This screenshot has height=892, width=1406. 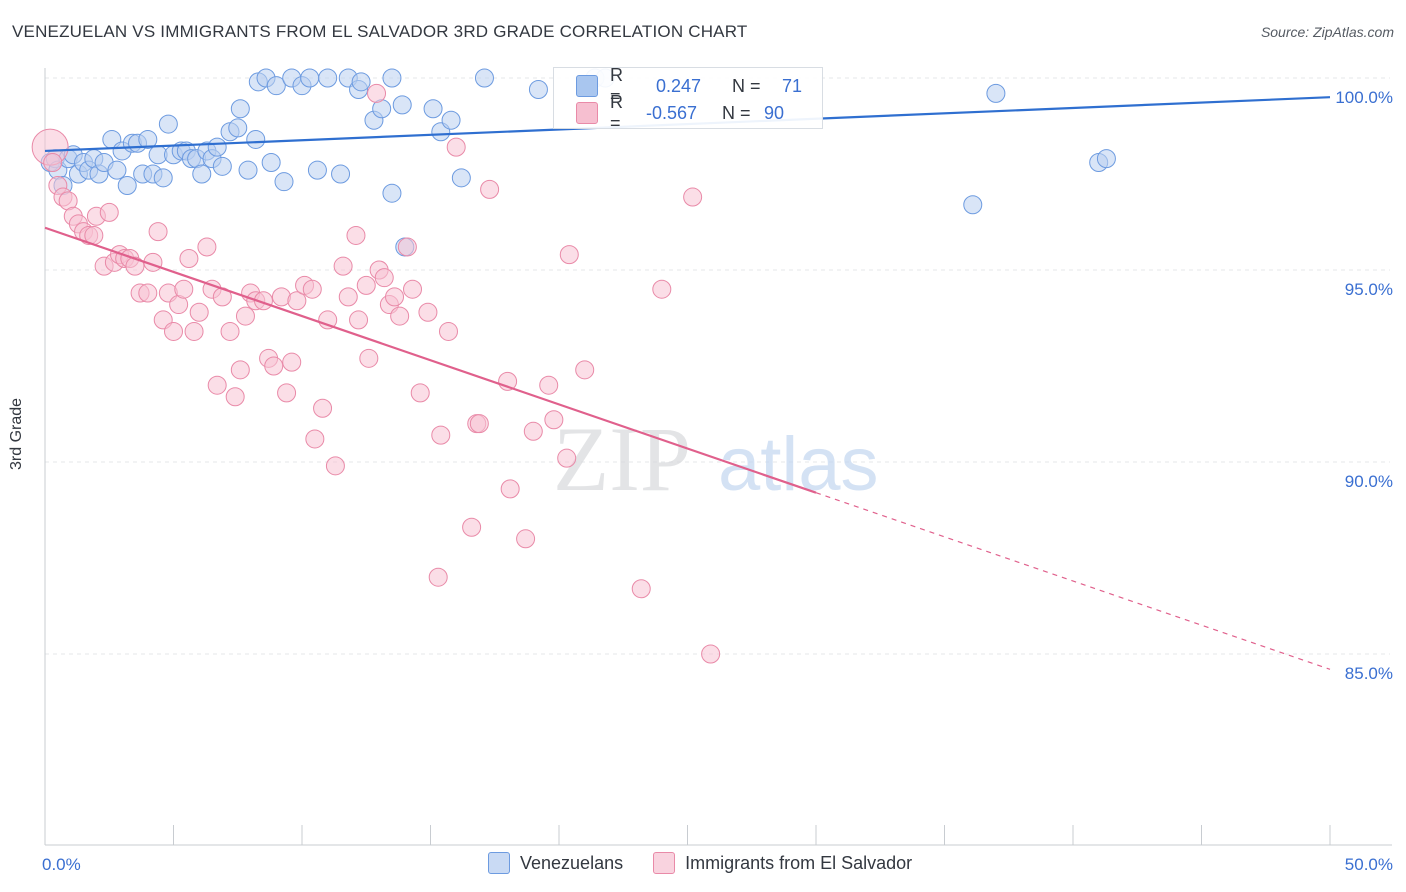 What do you see at coordinates (1364, 97) in the screenshot?
I see `y-tick-label: 100.0%` at bounding box center [1364, 97].